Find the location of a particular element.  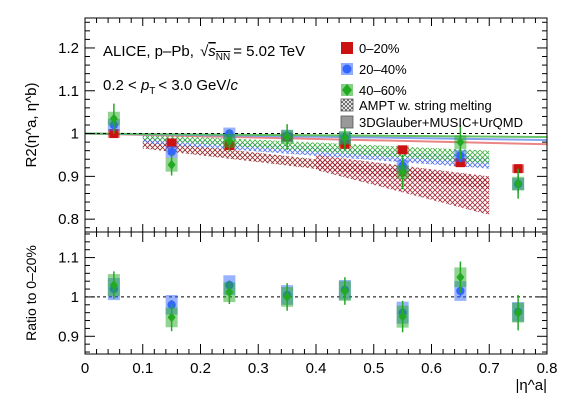

main-ytick-label: 1.2 is located at coordinates (68, 48).